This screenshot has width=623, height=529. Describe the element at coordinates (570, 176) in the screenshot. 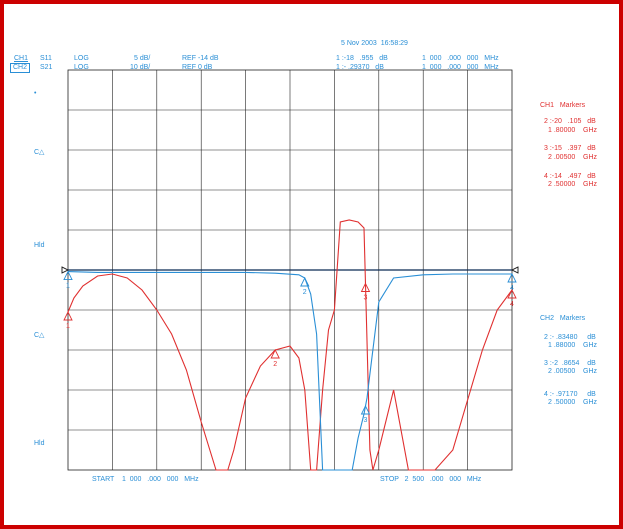

I see `ch1-marker4-value: 4 :-14 .497 dB` at that location.